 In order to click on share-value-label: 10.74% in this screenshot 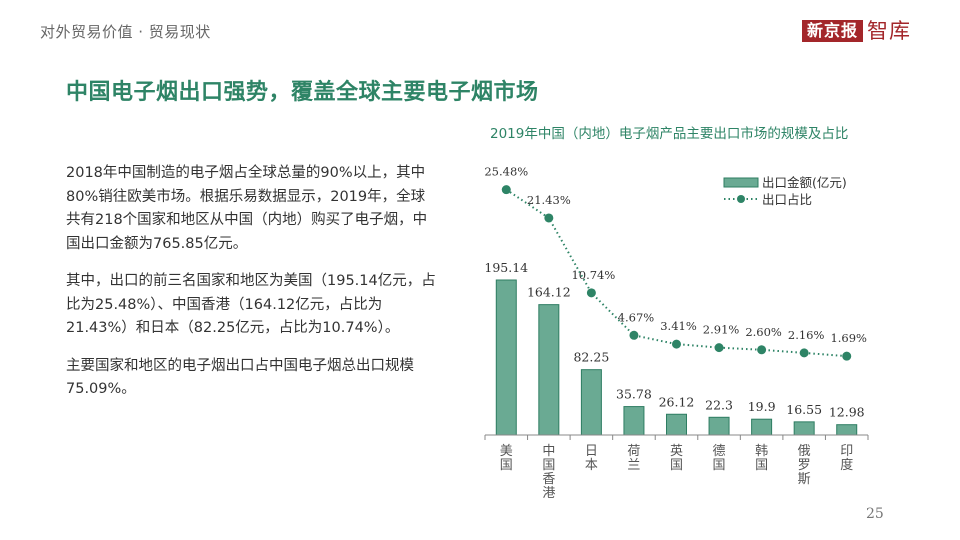, I will do `click(593, 275)`.